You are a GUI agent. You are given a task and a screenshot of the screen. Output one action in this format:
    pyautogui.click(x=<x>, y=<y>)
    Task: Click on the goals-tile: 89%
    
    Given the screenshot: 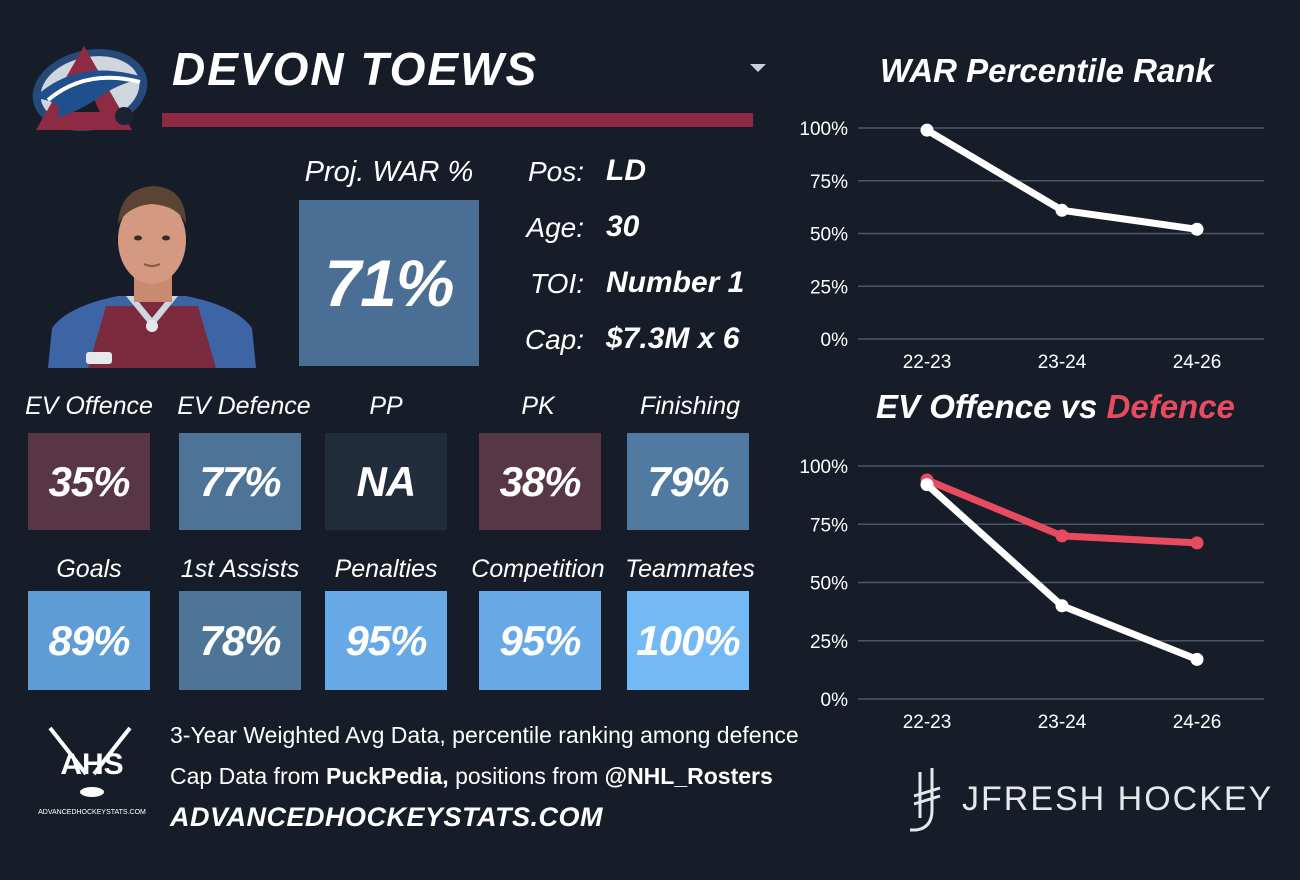 What is the action you would take?
    pyautogui.click(x=89, y=640)
    